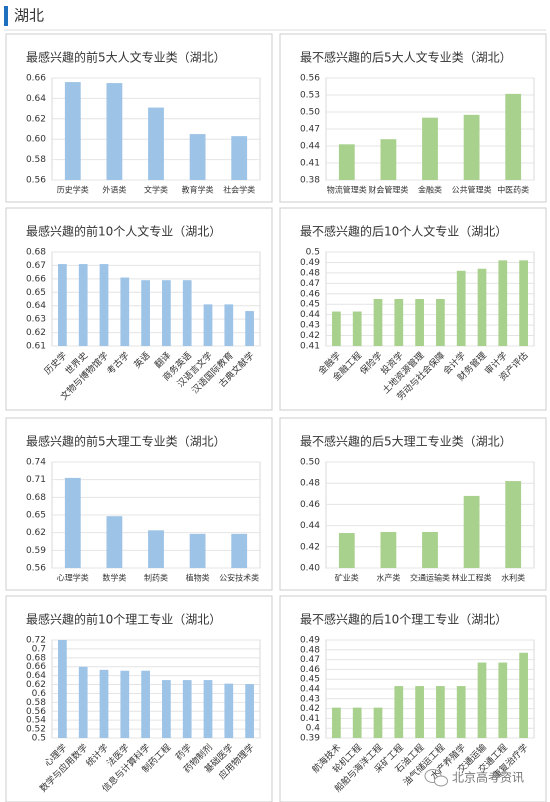 The height and width of the screenshot is (802, 550). I want to click on x-tick-label: 中医药类, so click(513, 190).